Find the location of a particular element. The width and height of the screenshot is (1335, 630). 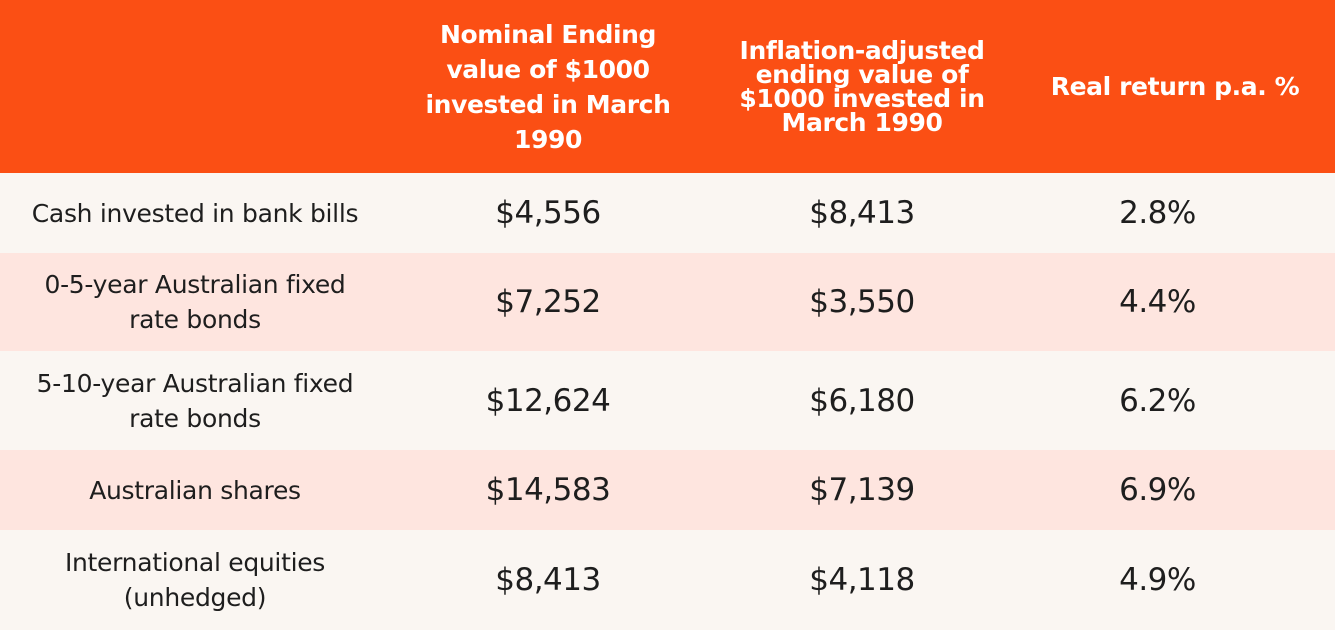

row-label-cell: International equities (unhedged) is located at coordinates (195, 580).